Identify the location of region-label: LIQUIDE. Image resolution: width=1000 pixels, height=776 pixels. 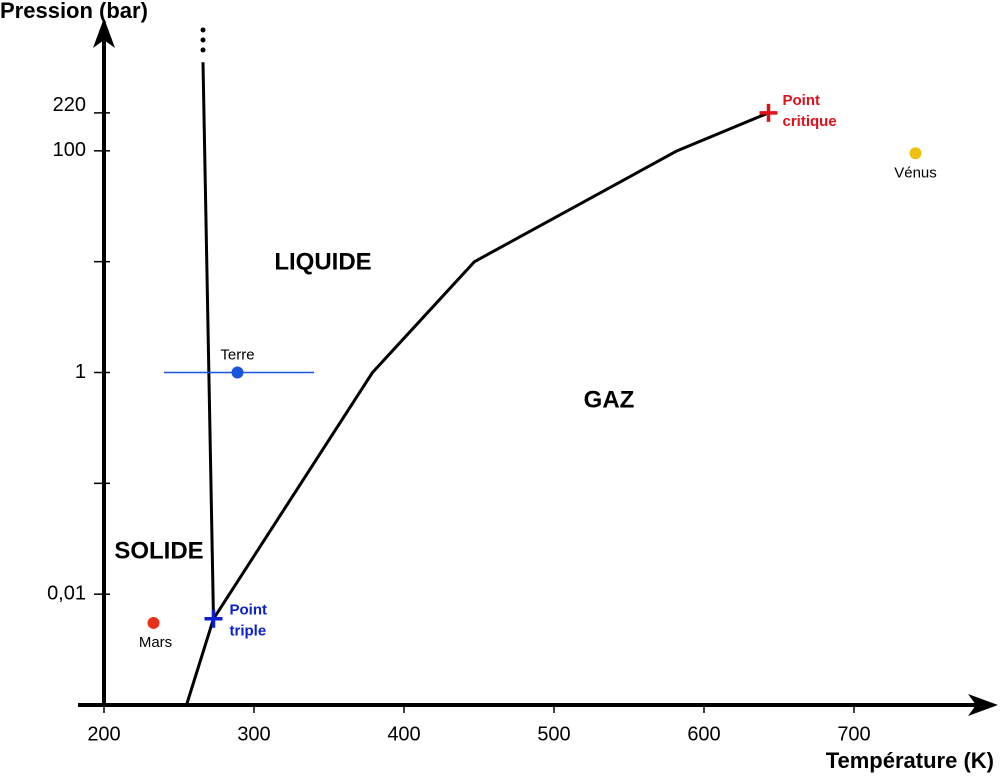
(322, 261).